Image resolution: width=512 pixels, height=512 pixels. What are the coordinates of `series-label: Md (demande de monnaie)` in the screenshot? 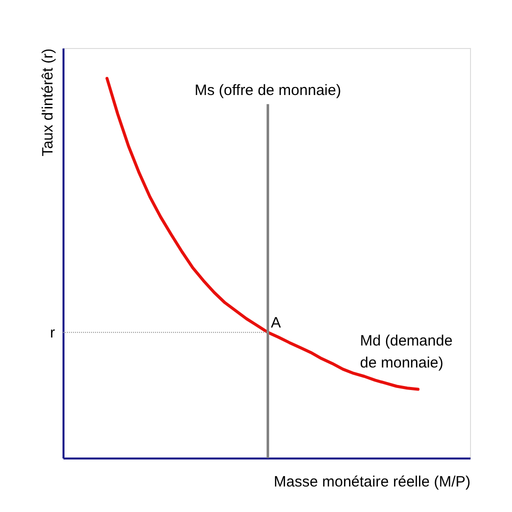 It's located at (406, 352).